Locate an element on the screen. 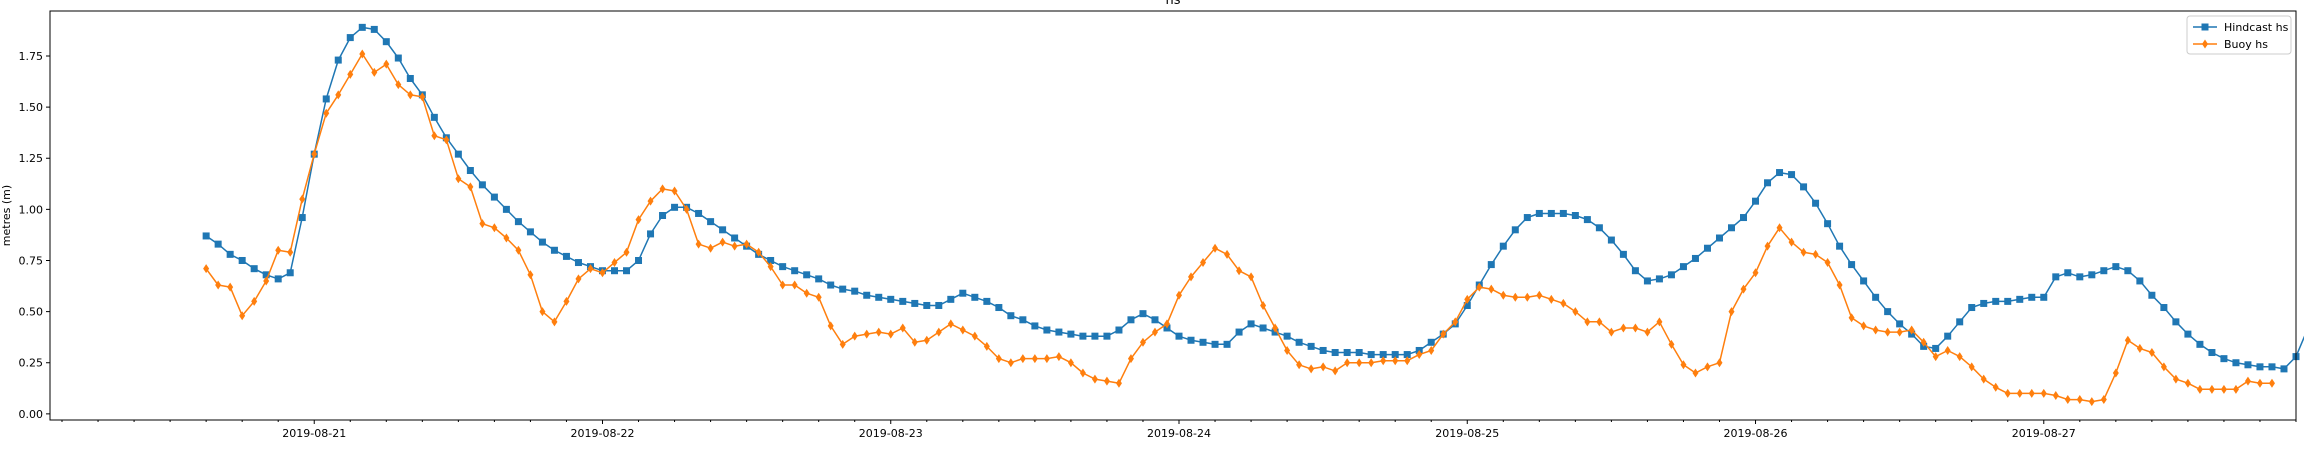  legend-label-hindcast-hs: Hindcast hs is located at coordinates (2256, 27).